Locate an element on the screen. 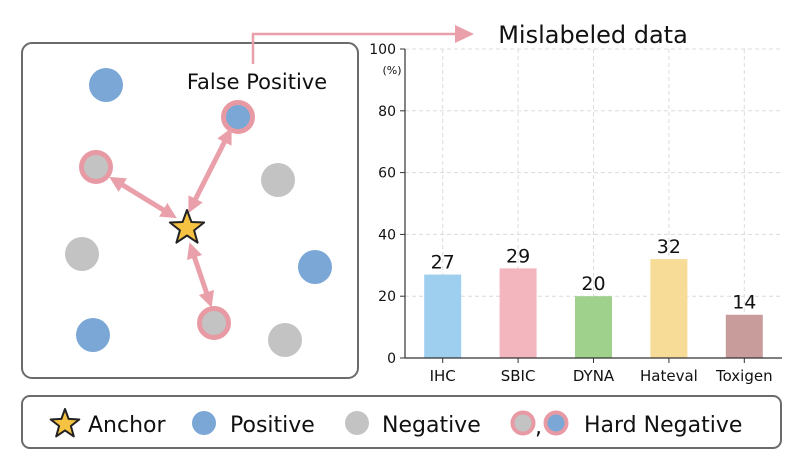  chart-labels: 27 29 20 32 14 is located at coordinates (594, 275).